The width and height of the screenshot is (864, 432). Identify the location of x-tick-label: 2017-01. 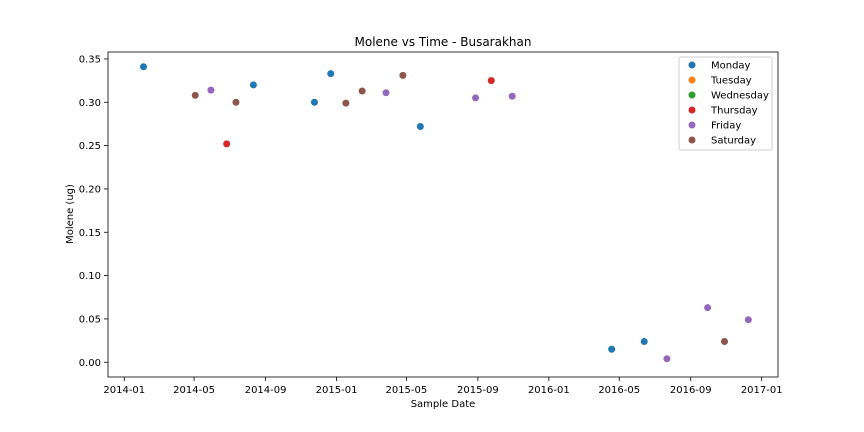
(762, 390).